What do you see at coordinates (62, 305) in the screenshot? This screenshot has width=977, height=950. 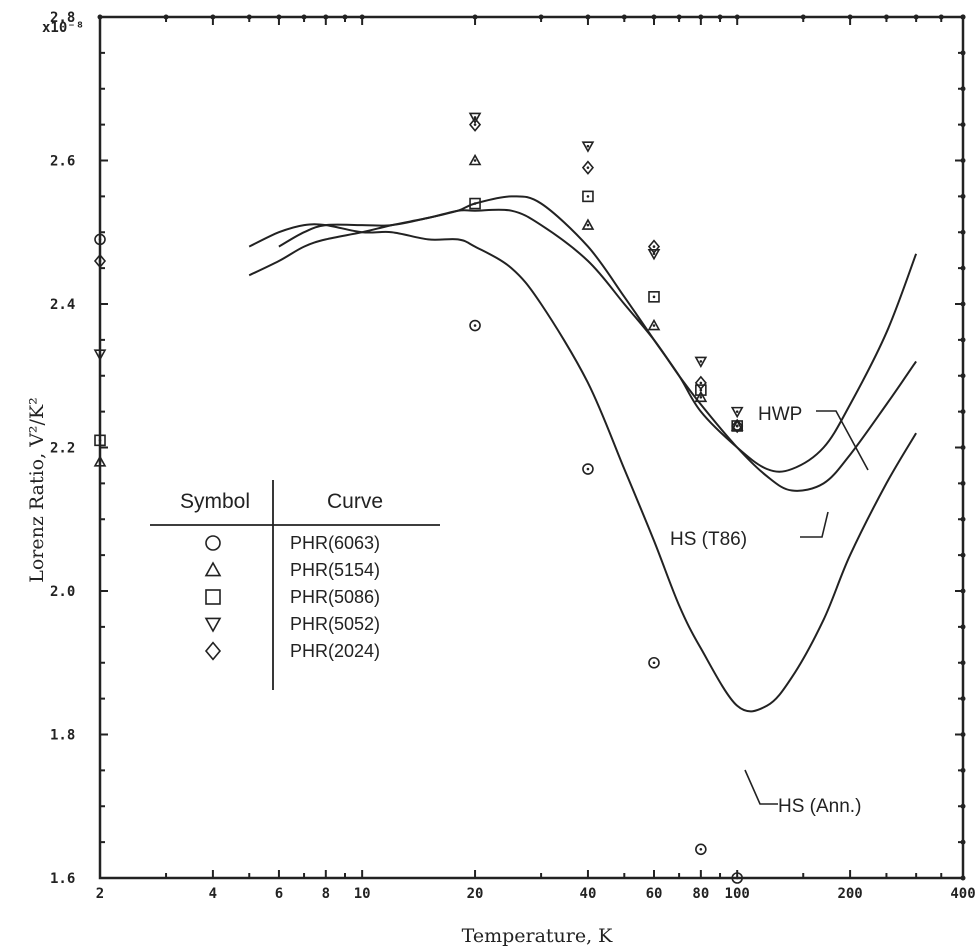 I see `y-tick-label: 2.4` at bounding box center [62, 305].